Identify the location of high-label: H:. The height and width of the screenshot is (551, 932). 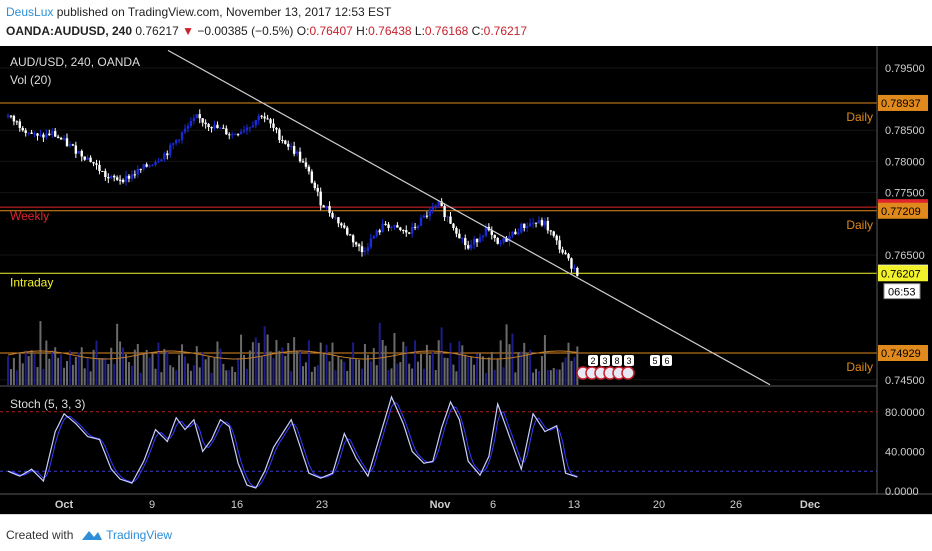
(362, 31).